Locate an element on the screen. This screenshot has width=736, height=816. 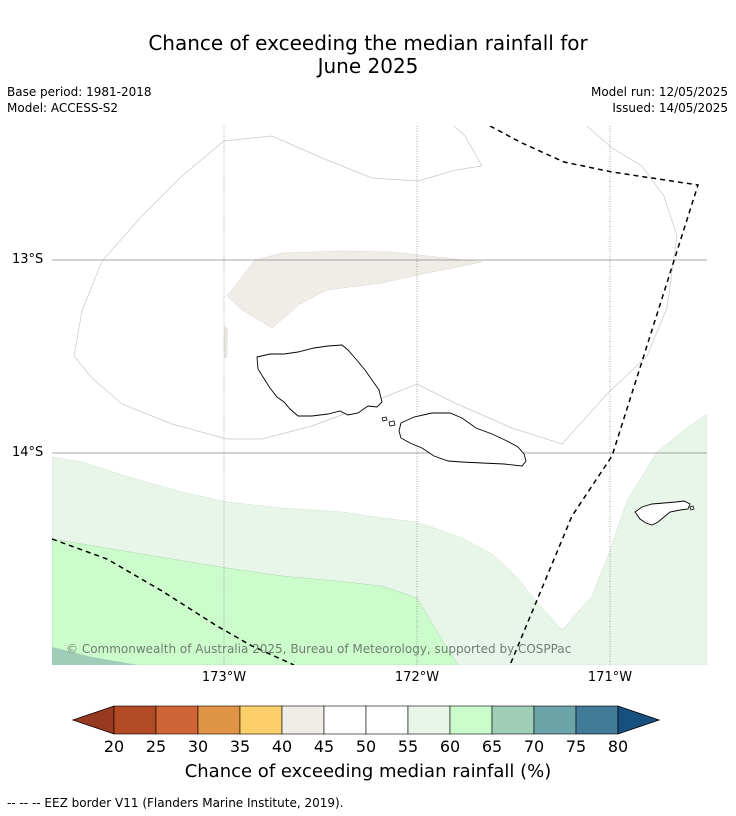
colorbar-extend-low is located at coordinates (93, 720).